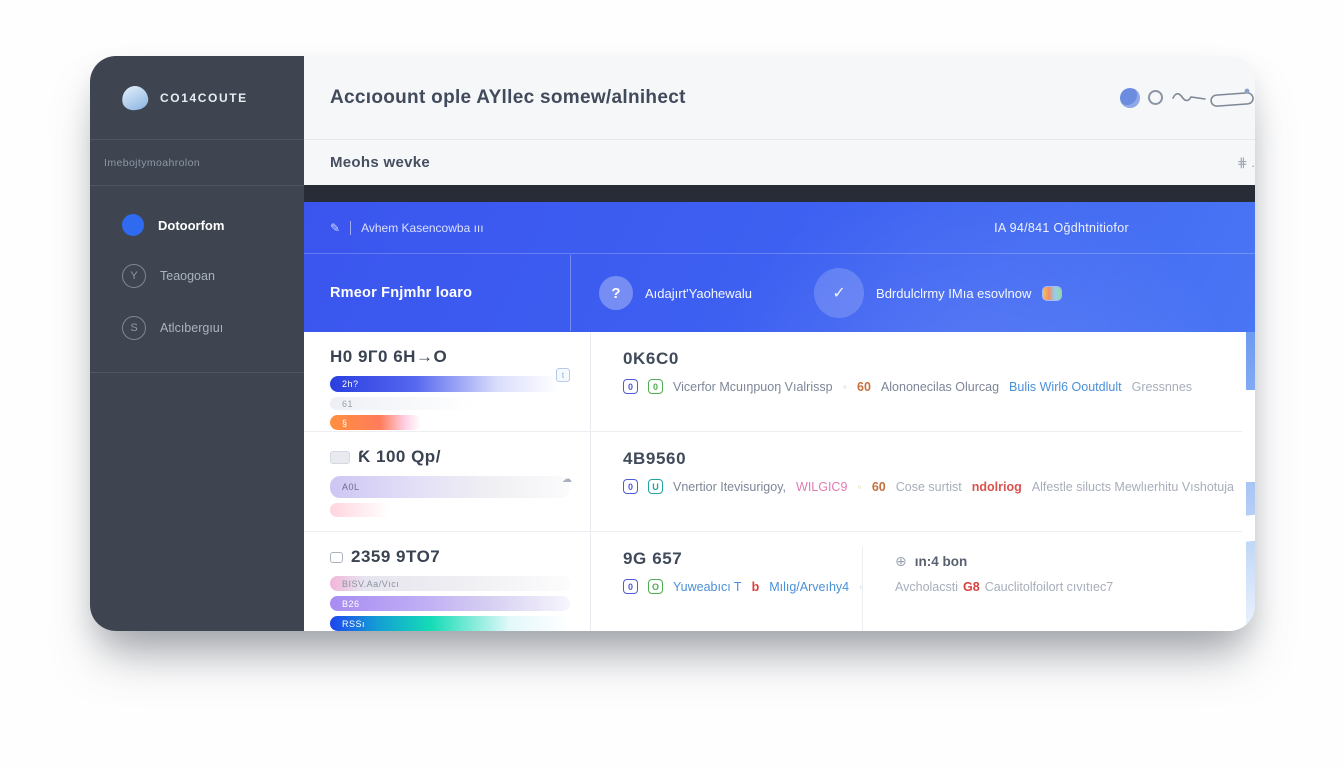  Describe the element at coordinates (192, 328) in the screenshot. I see `sidebar-item-label: Atlcıbergıuı` at that location.